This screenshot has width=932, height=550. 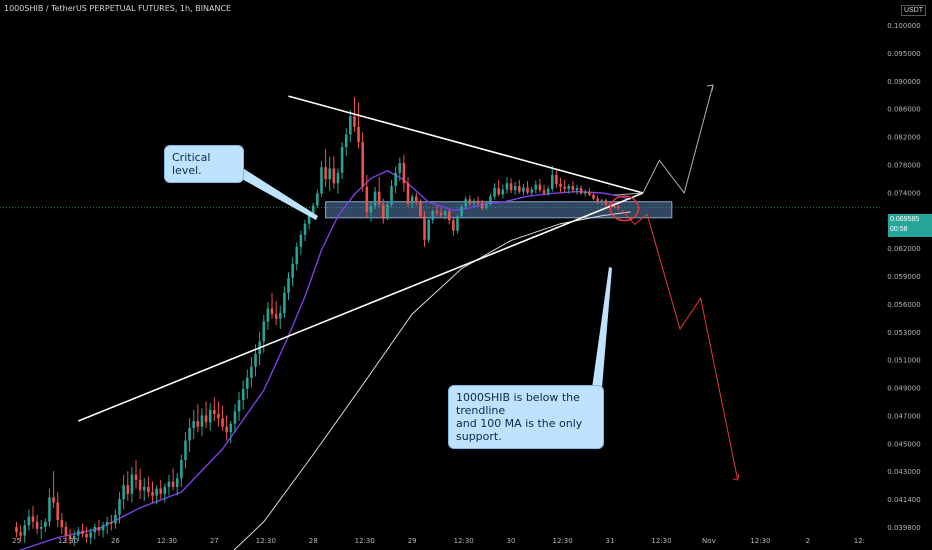 I want to click on upper-trendline, so click(x=466, y=144).